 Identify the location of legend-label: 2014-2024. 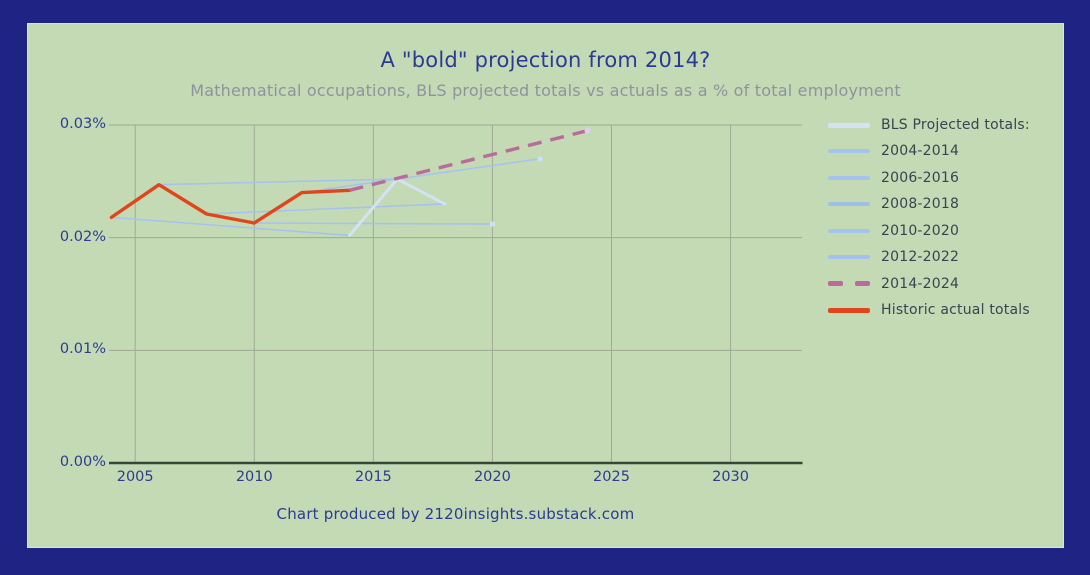
(920, 283).